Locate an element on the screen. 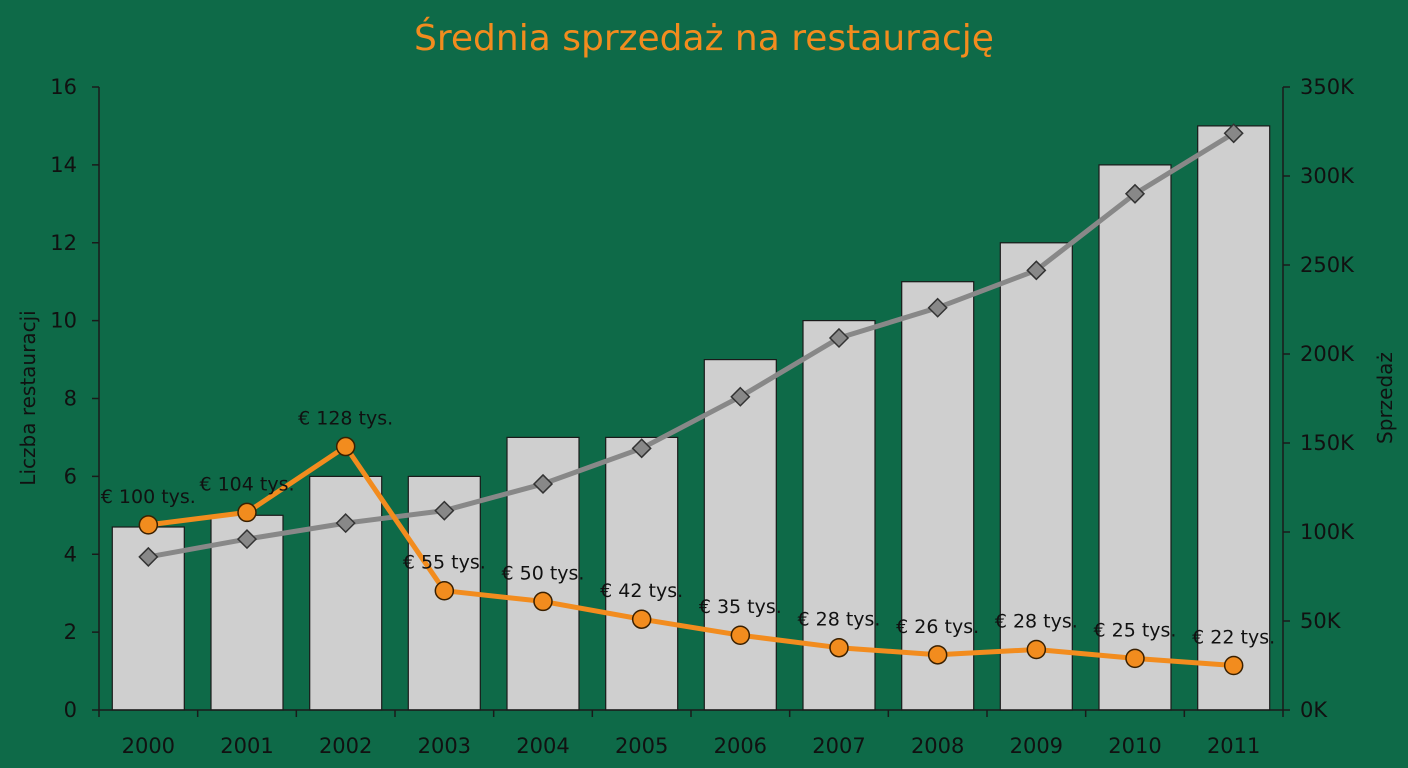  x-tick-label-2005: 2005 is located at coordinates (641, 746).